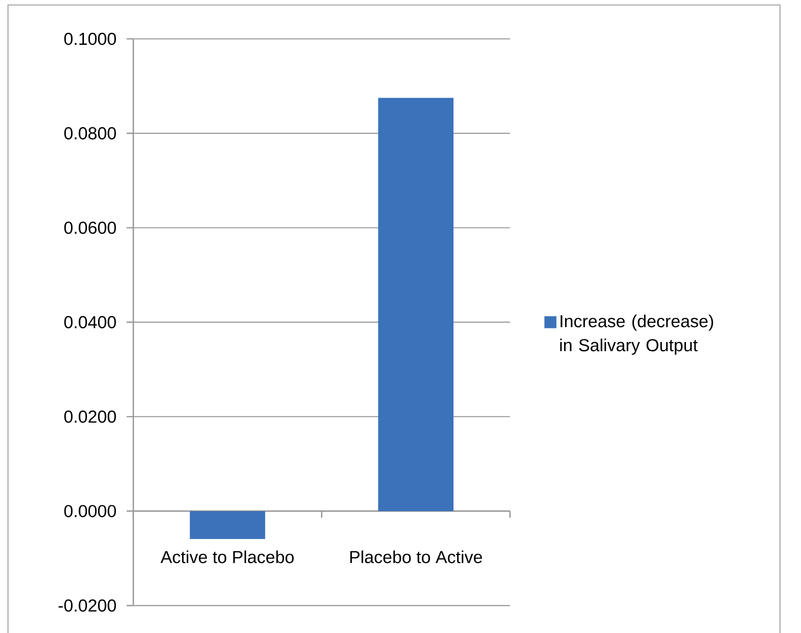  Describe the element at coordinates (416, 557) in the screenshot. I see `x-tick-label: Placebo to Active` at that location.